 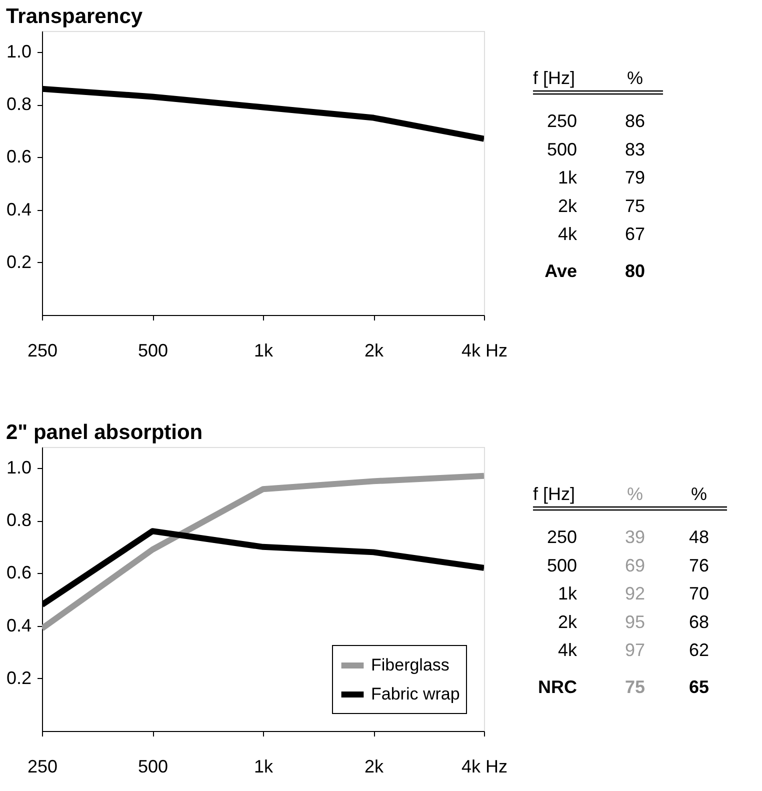 I want to click on text: 68, so click(x=699, y=622).